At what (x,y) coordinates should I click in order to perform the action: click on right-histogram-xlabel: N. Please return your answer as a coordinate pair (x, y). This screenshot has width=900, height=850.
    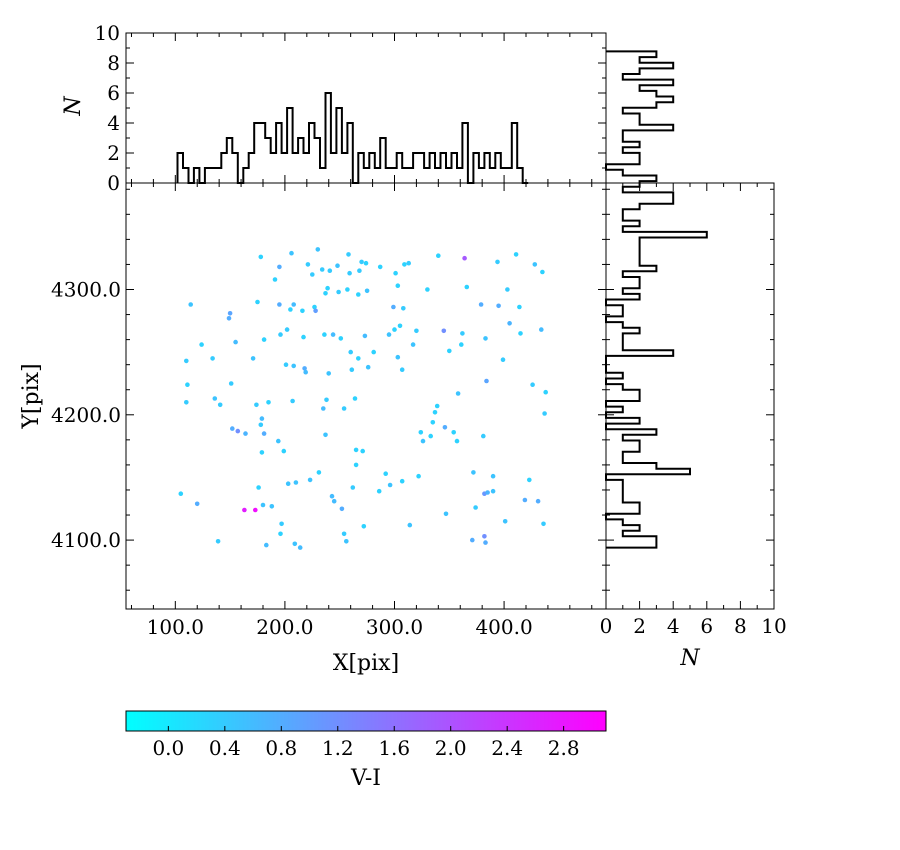
    Looking at the image, I should click on (689, 658).